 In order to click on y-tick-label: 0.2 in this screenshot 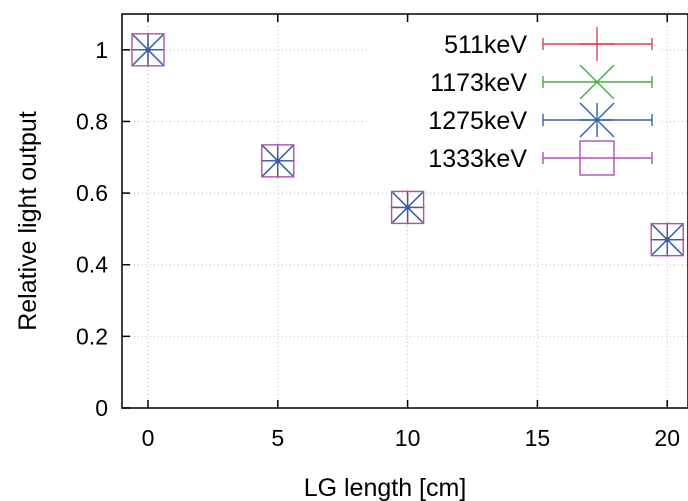, I will do `click(92, 336)`.